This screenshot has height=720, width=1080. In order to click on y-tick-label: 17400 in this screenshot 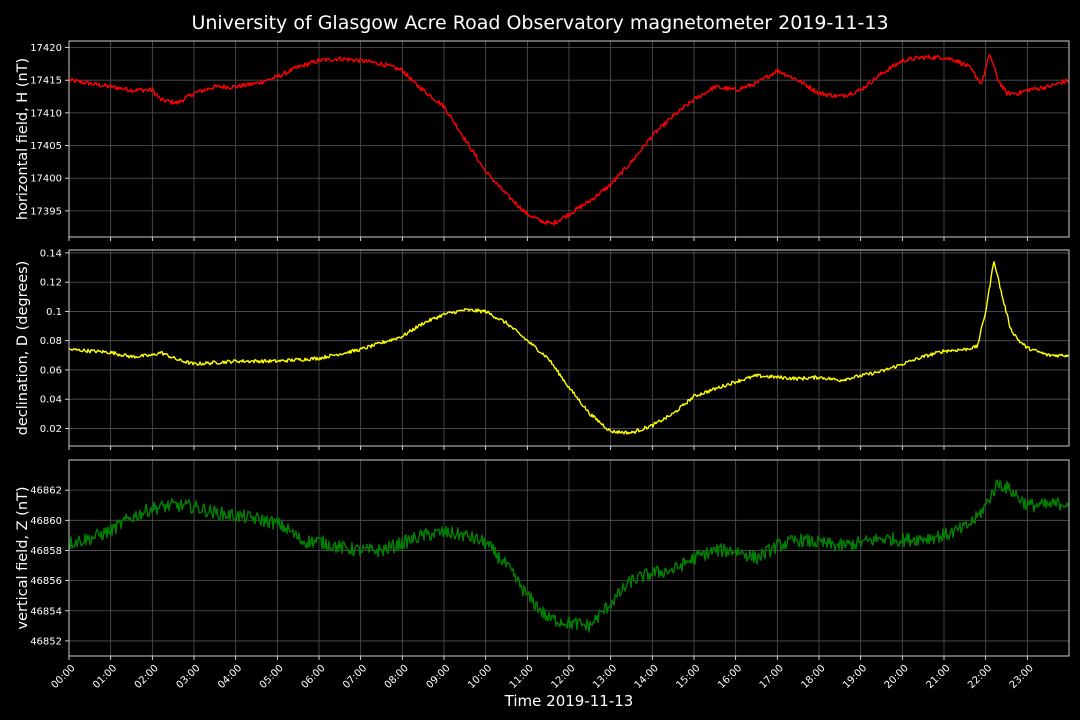, I will do `click(46, 179)`.